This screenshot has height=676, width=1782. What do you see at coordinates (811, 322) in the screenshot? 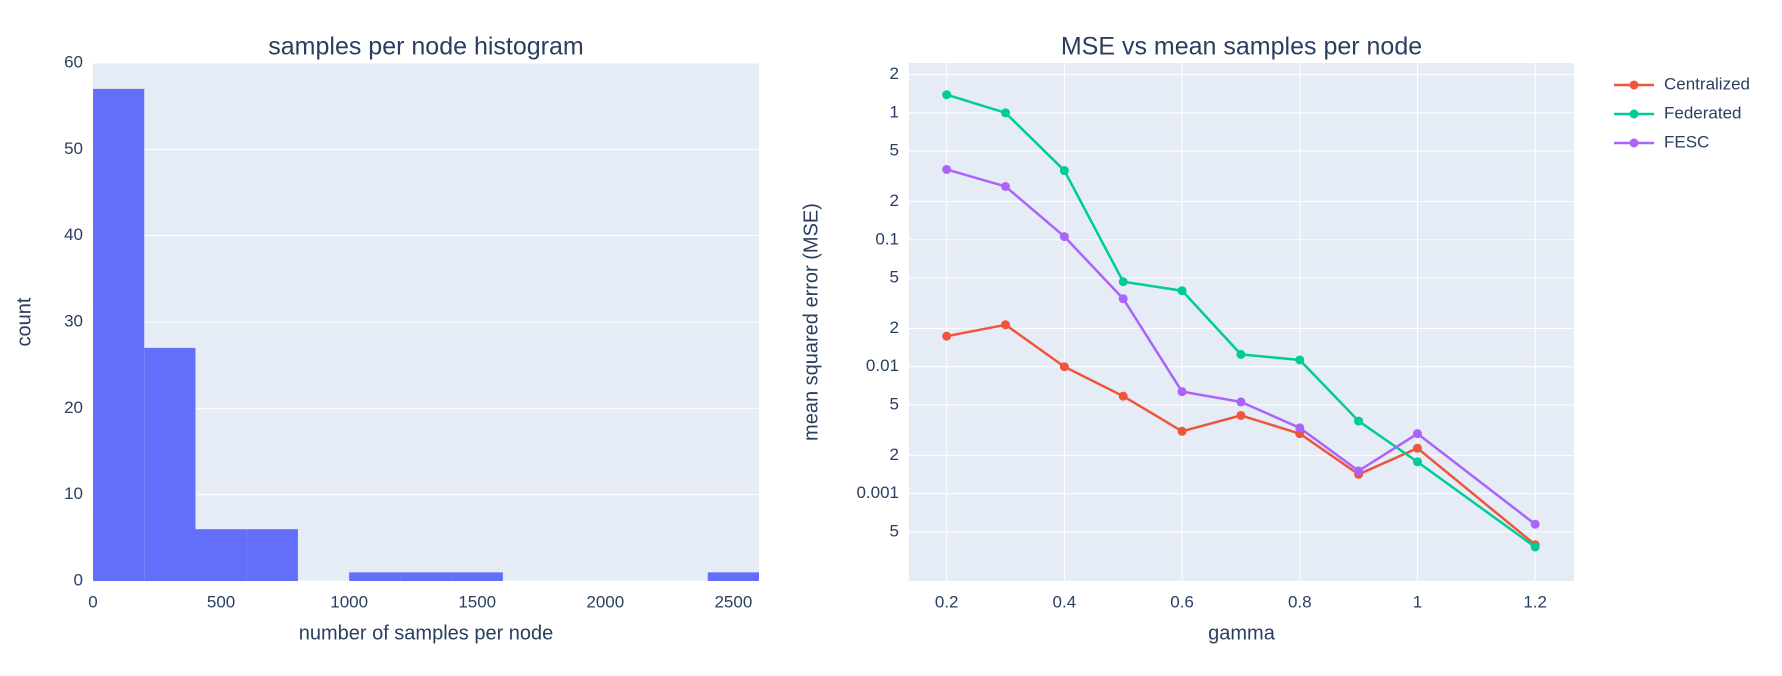
I see `y-axis-title: mean squared error (MSE)` at bounding box center [811, 322].